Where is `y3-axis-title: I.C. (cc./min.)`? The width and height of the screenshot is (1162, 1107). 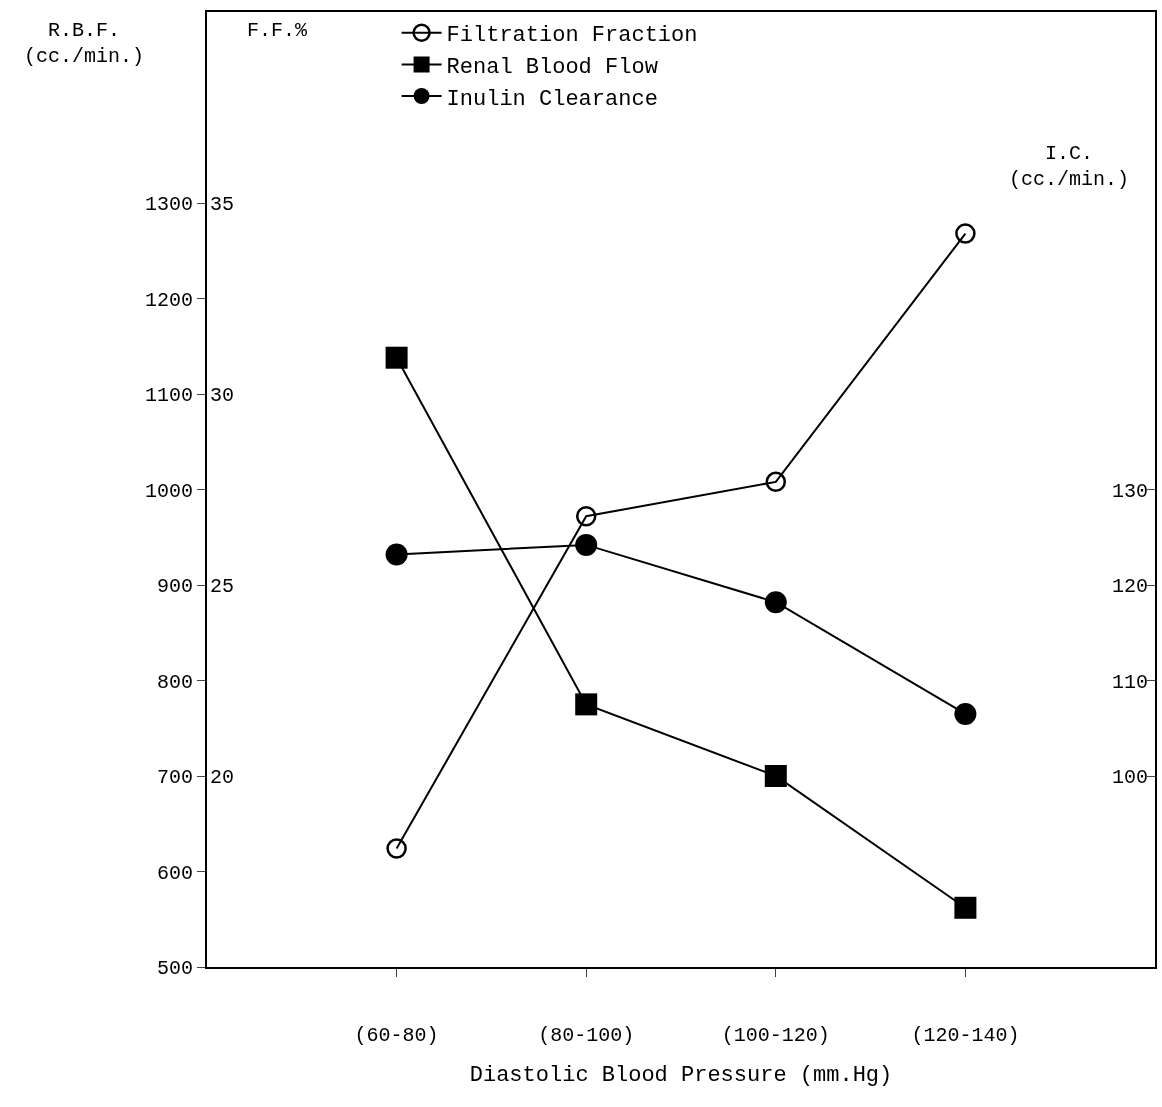 y3-axis-title: I.C. (cc./min.) is located at coordinates (1069, 166).